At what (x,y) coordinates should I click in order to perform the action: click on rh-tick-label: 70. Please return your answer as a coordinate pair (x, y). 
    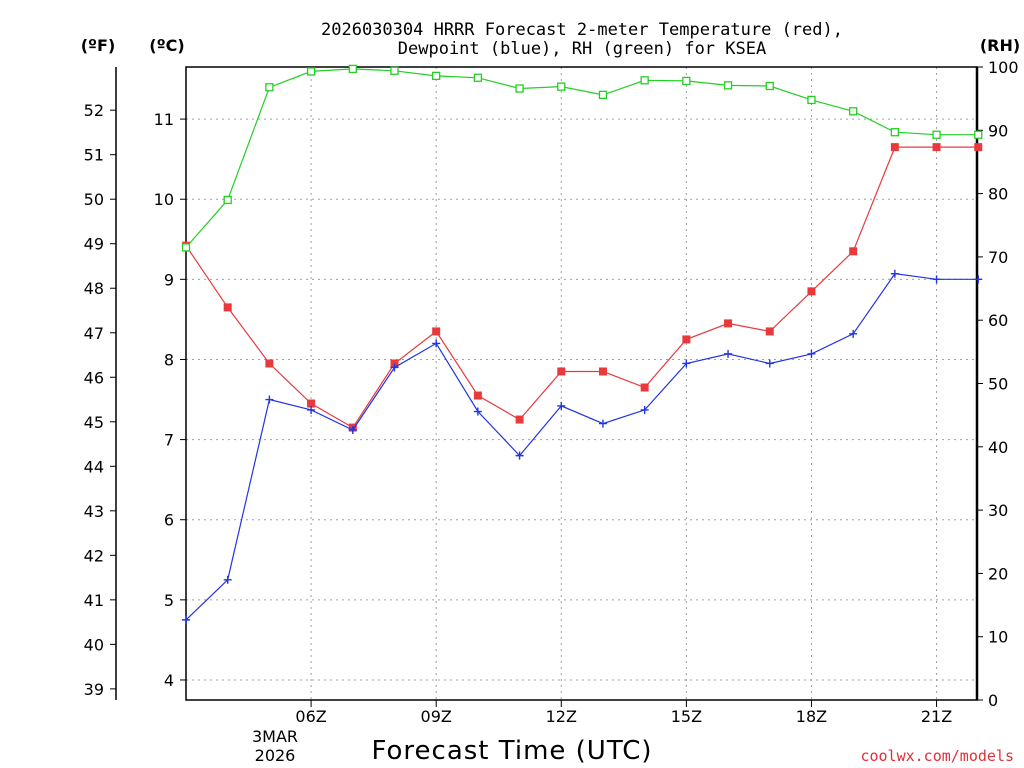
    Looking at the image, I should click on (998, 257).